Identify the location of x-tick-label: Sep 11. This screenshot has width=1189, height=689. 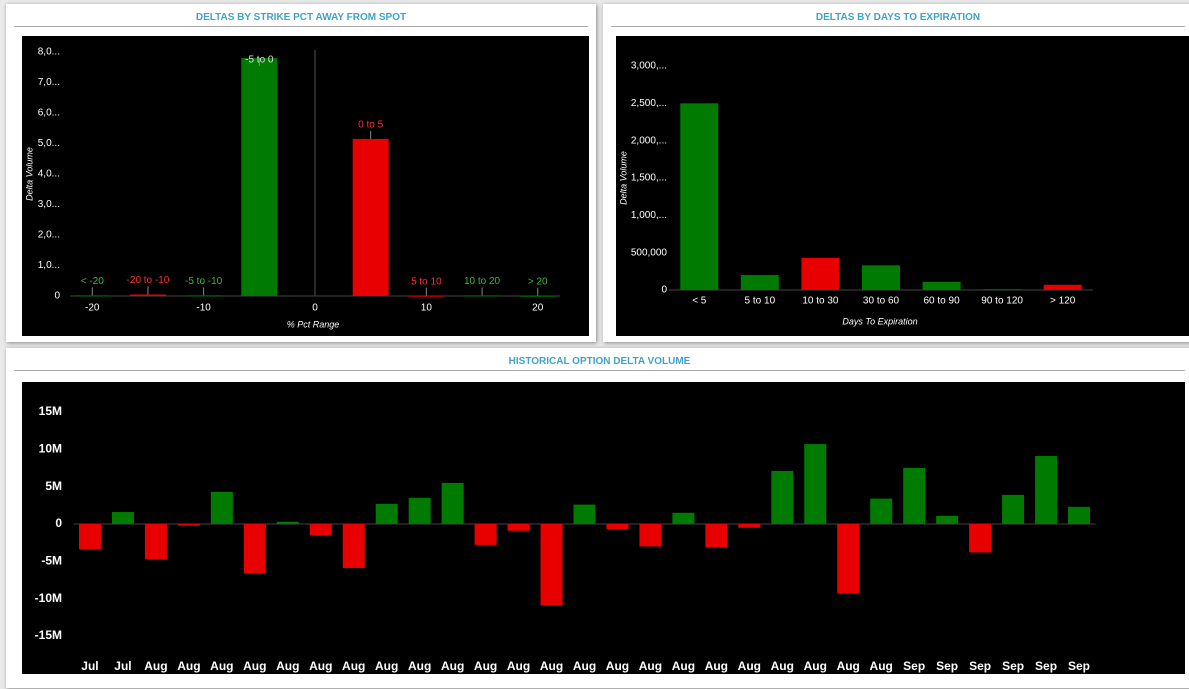
(1079, 673).